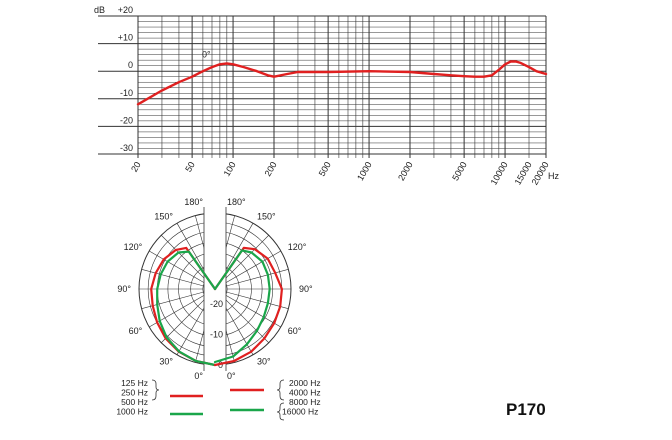 The image size is (672, 440). What do you see at coordinates (136, 167) in the screenshot?
I see `freq-x-tick-label: 20` at bounding box center [136, 167].